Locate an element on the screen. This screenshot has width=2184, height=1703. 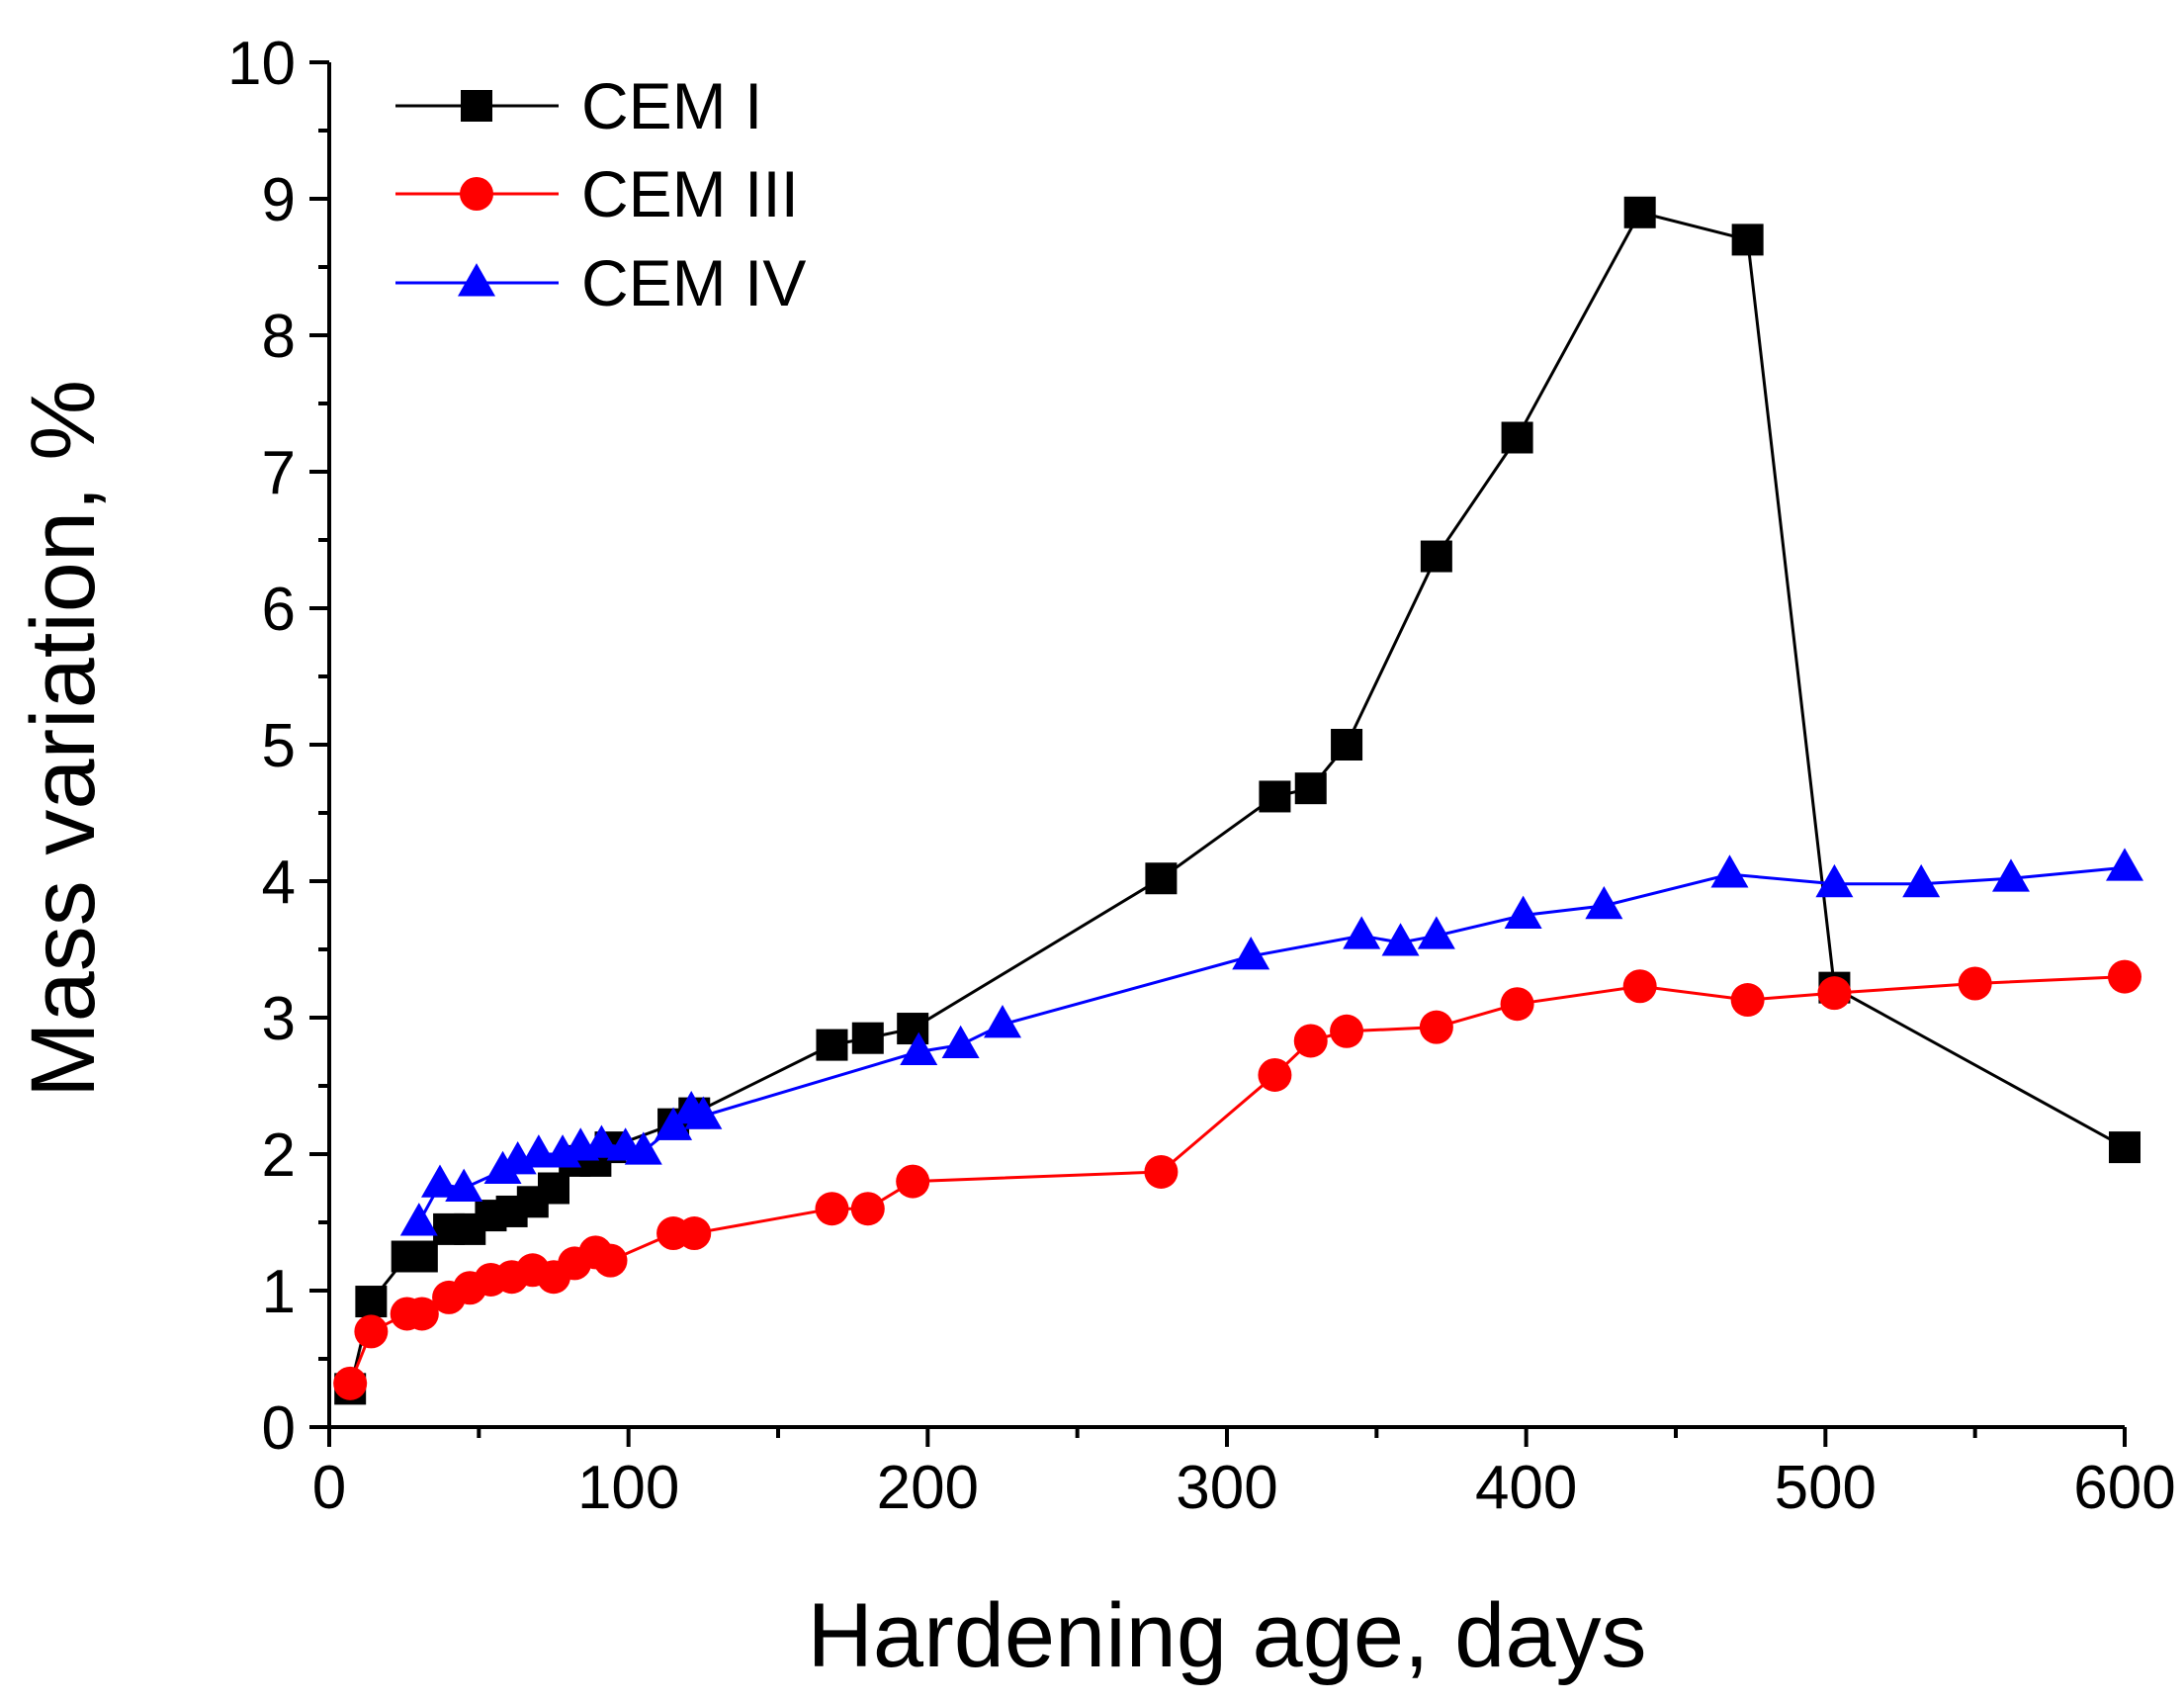
y-tick-label: 5 is located at coordinates (279, 746).